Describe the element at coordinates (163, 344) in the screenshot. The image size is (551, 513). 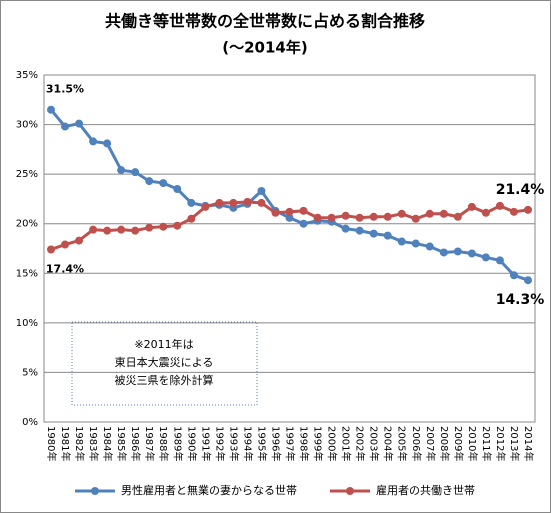
I see `annotation: ※2011年は` at that location.